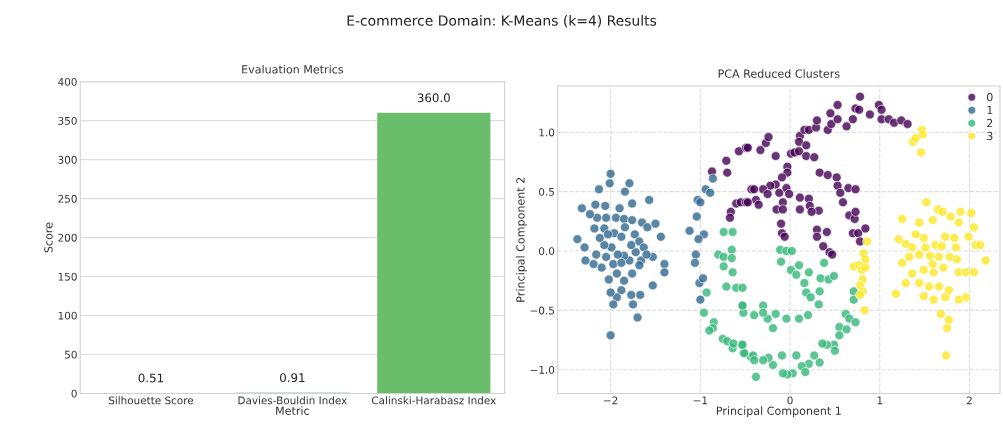 The width and height of the screenshot is (1003, 430). I want to click on y-tick-label: 150, so click(67, 276).